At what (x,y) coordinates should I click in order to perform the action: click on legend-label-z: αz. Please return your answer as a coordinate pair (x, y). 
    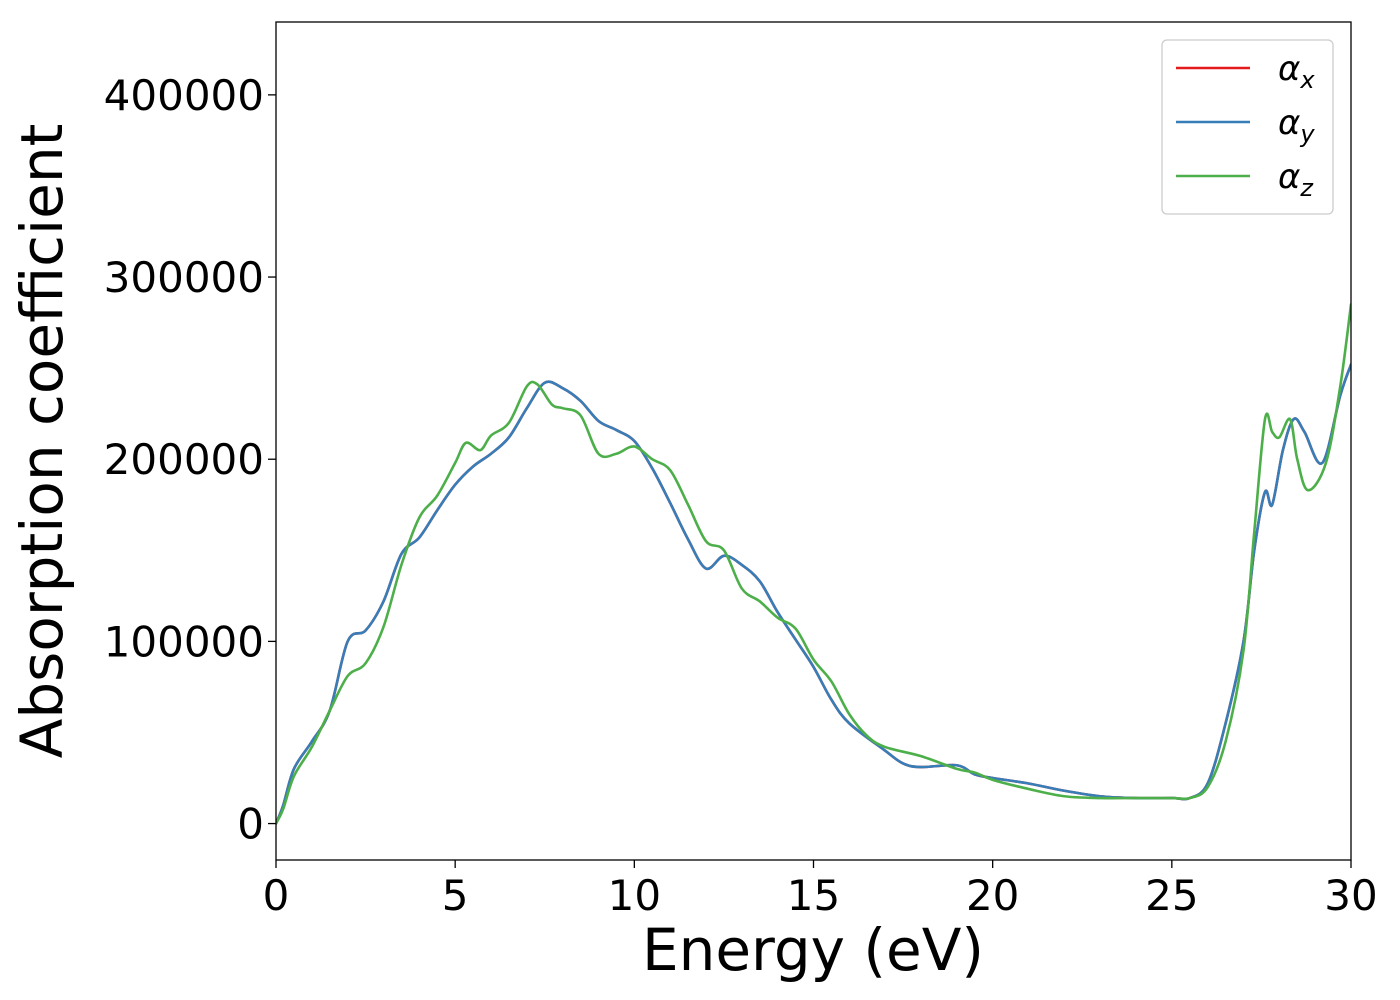
    Looking at the image, I should click on (1296, 179).